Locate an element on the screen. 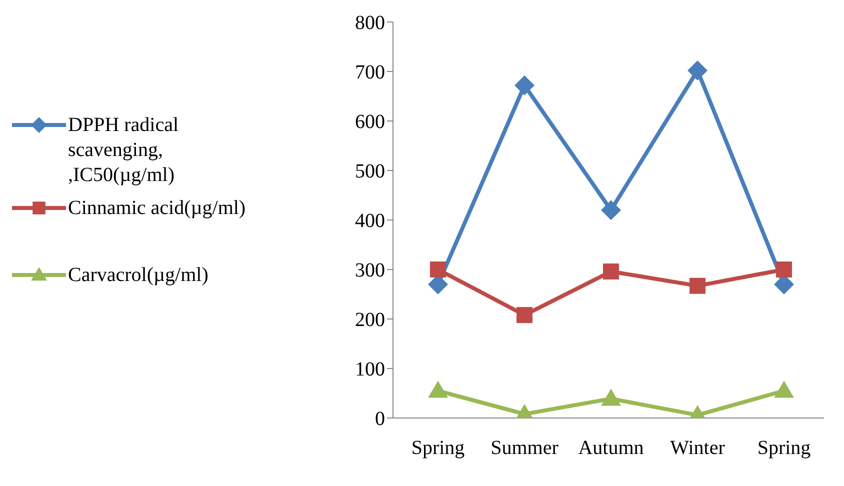 Image resolution: width=844 pixels, height=486 pixels. y-tick-label: 200 is located at coordinates (370, 320).